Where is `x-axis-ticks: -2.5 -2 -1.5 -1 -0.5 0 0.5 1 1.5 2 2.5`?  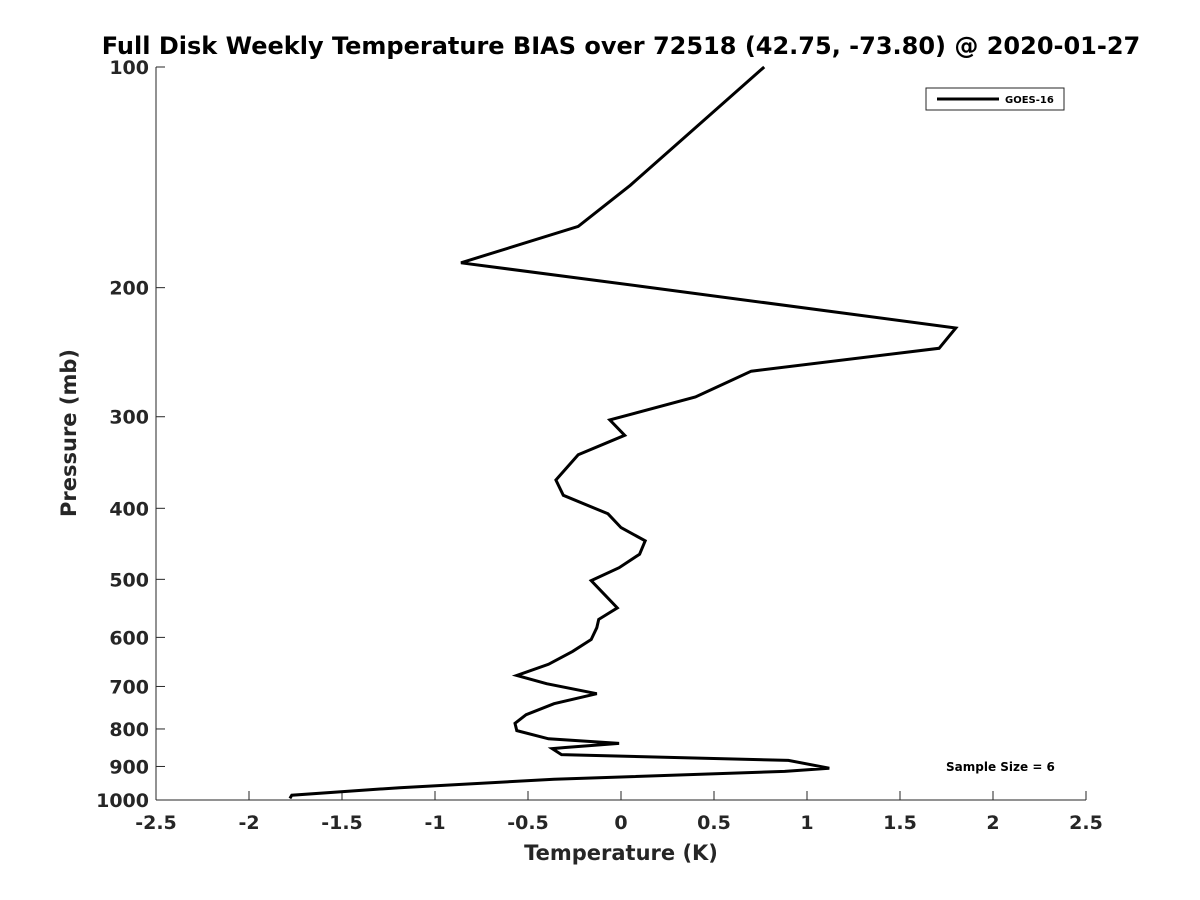 x-axis-ticks: -2.5 -2 -1.5 -1 -0.5 0 0.5 1 1.5 2 2.5 is located at coordinates (619, 812).